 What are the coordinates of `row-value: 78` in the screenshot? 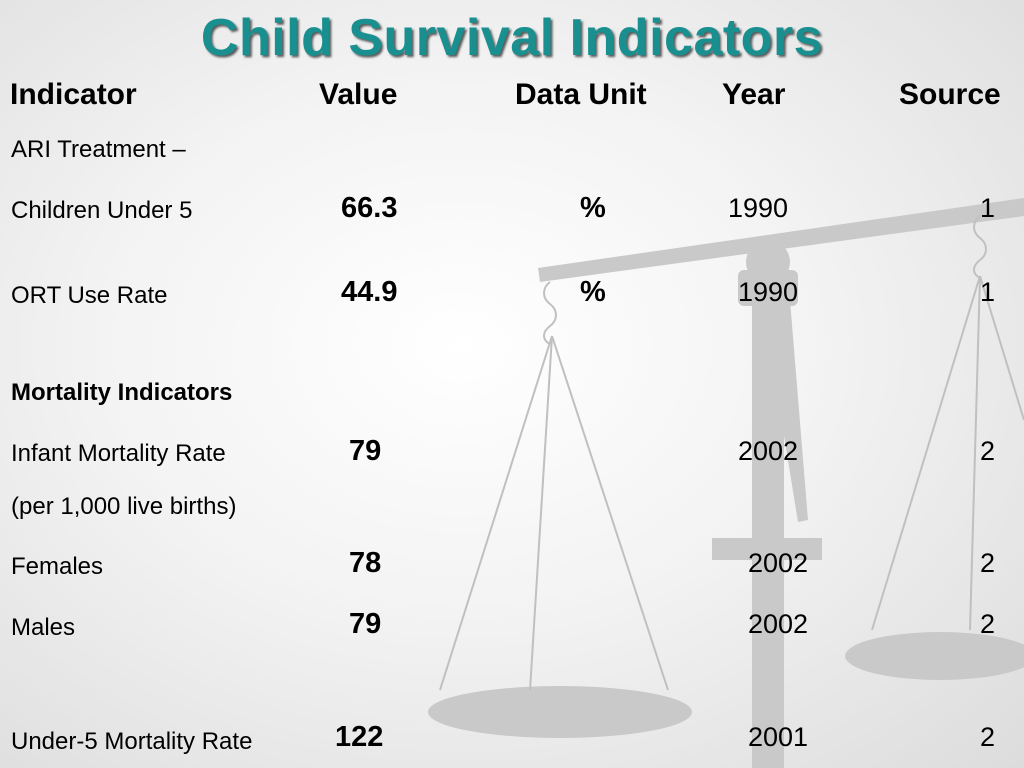 It's located at (365, 563).